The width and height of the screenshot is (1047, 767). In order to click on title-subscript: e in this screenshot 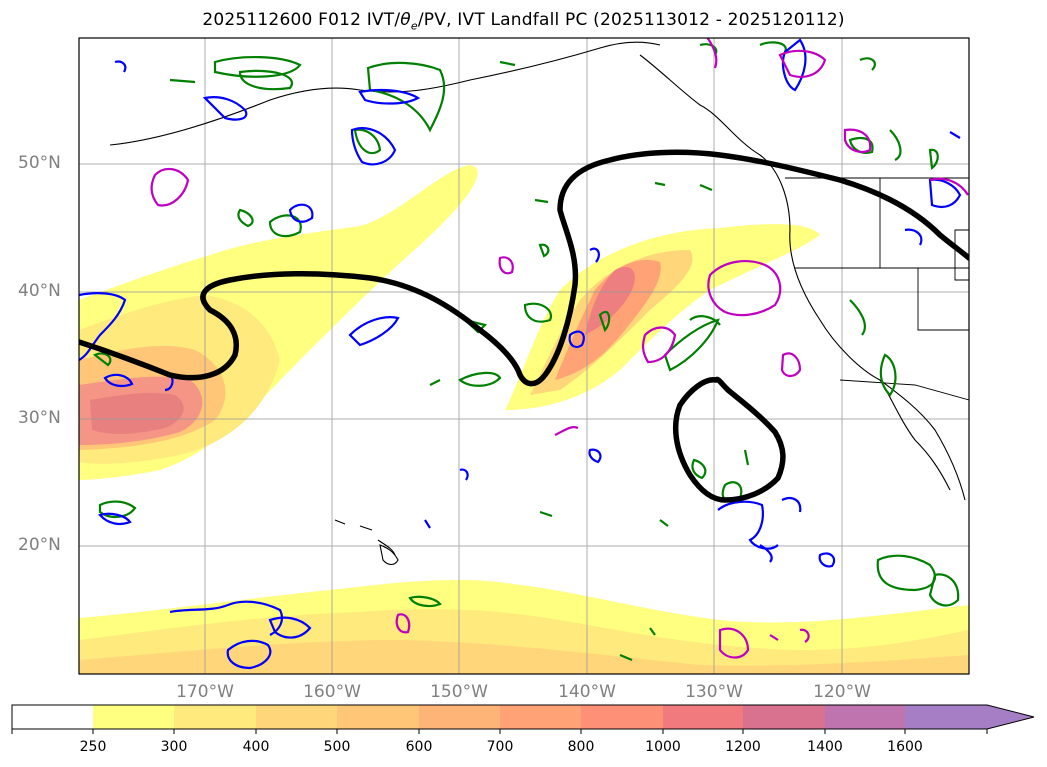, I will do `click(414, 26)`.